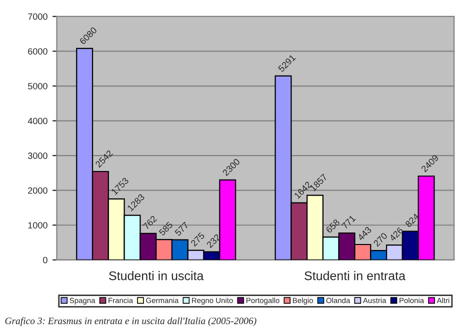 This screenshot has width=473, height=329. Describe the element at coordinates (38, 155) in the screenshot. I see `y-tick-label: 3000` at that location.